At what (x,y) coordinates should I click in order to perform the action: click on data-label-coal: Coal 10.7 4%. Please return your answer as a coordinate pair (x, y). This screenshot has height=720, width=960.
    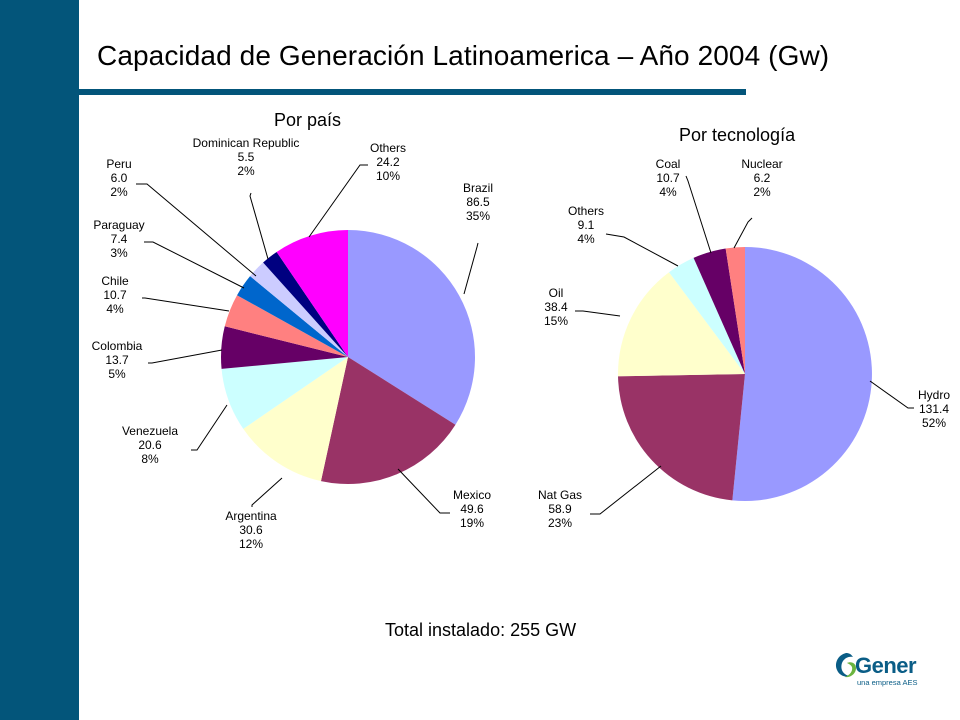
    Looking at the image, I should click on (668, 178).